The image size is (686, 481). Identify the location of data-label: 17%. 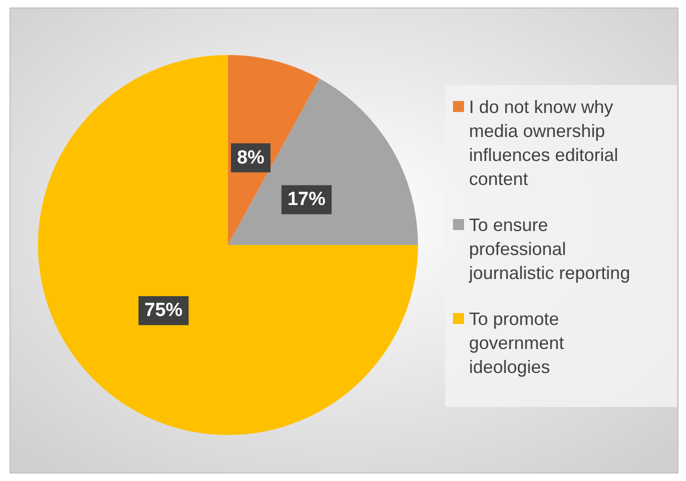
(306, 199).